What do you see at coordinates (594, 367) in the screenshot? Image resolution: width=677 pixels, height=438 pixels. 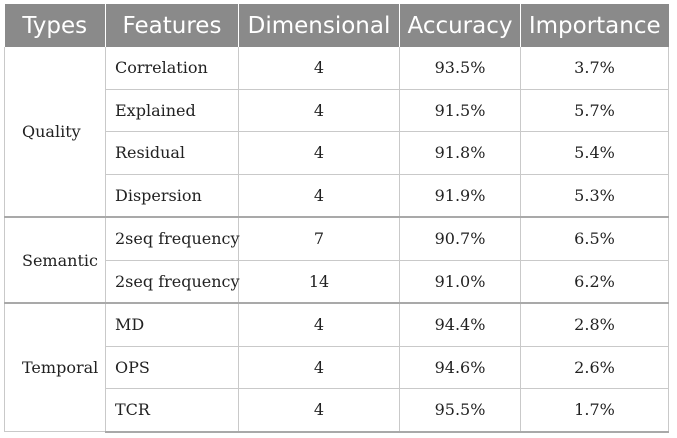 I see `importance-cell: 2.6%` at bounding box center [594, 367].